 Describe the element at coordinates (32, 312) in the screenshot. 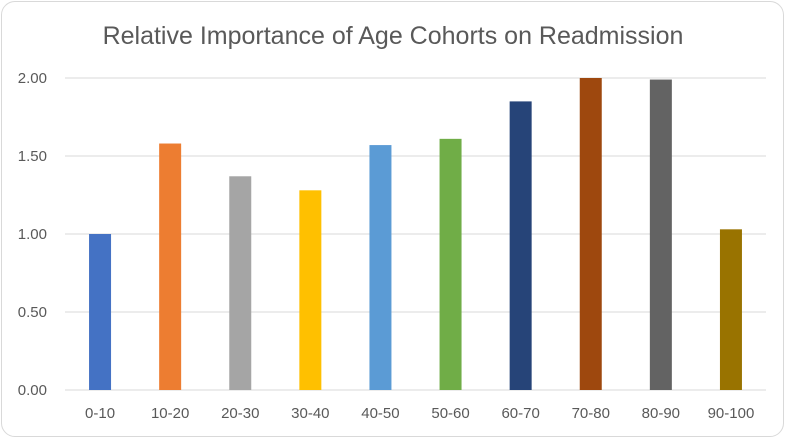

I see `y-tick-label: 0.50` at that location.